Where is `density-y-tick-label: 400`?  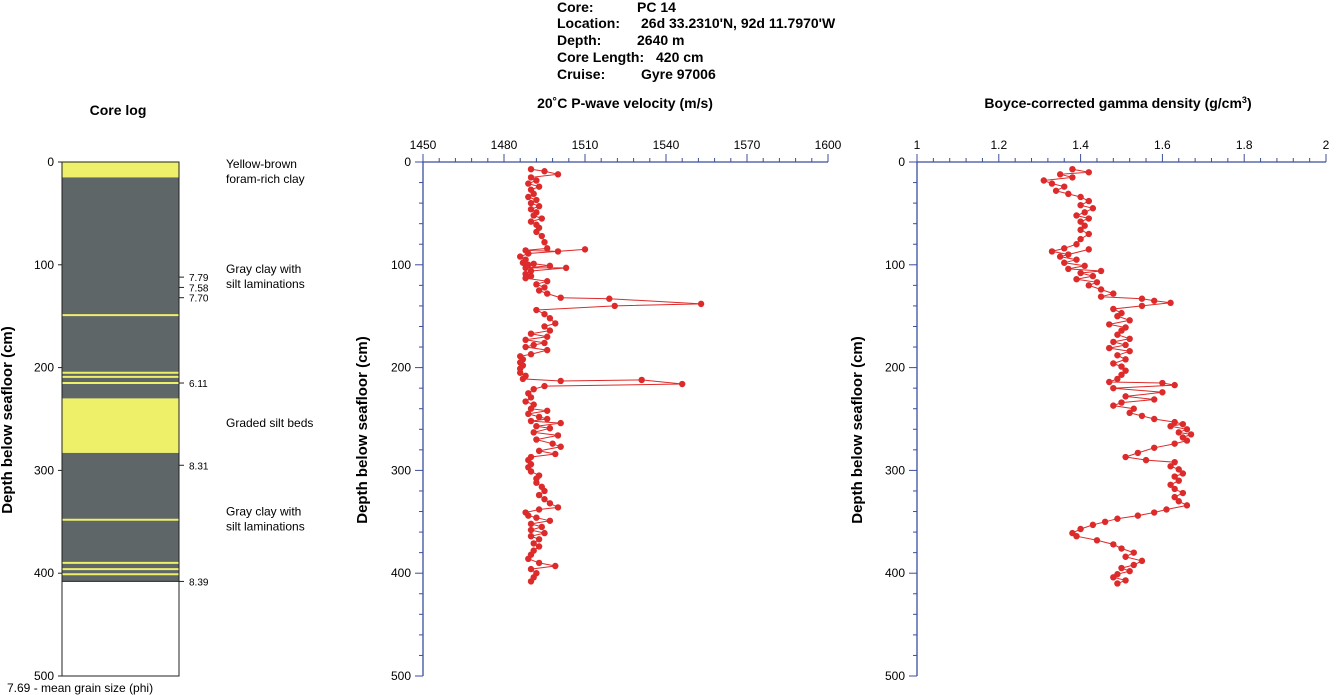 density-y-tick-label: 400 is located at coordinates (895, 573).